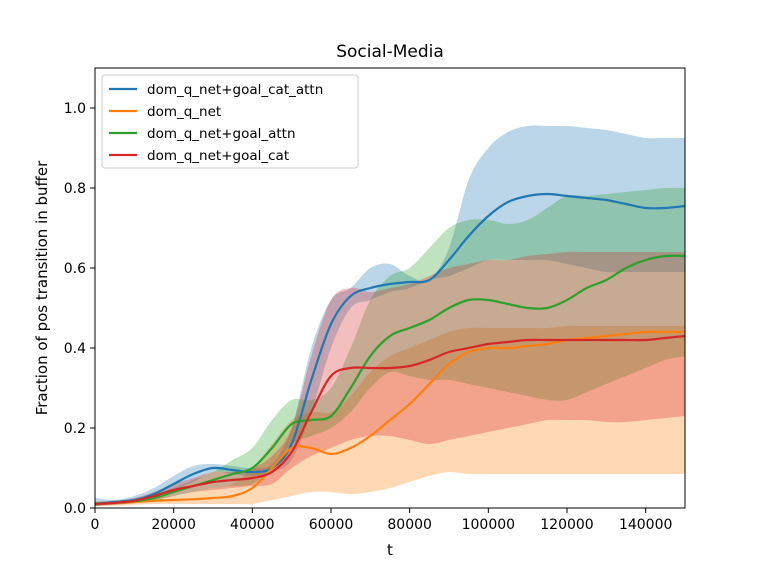 The width and height of the screenshot is (761, 571). I want to click on legend-label: dom_q_net+goal_attn, so click(221, 134).